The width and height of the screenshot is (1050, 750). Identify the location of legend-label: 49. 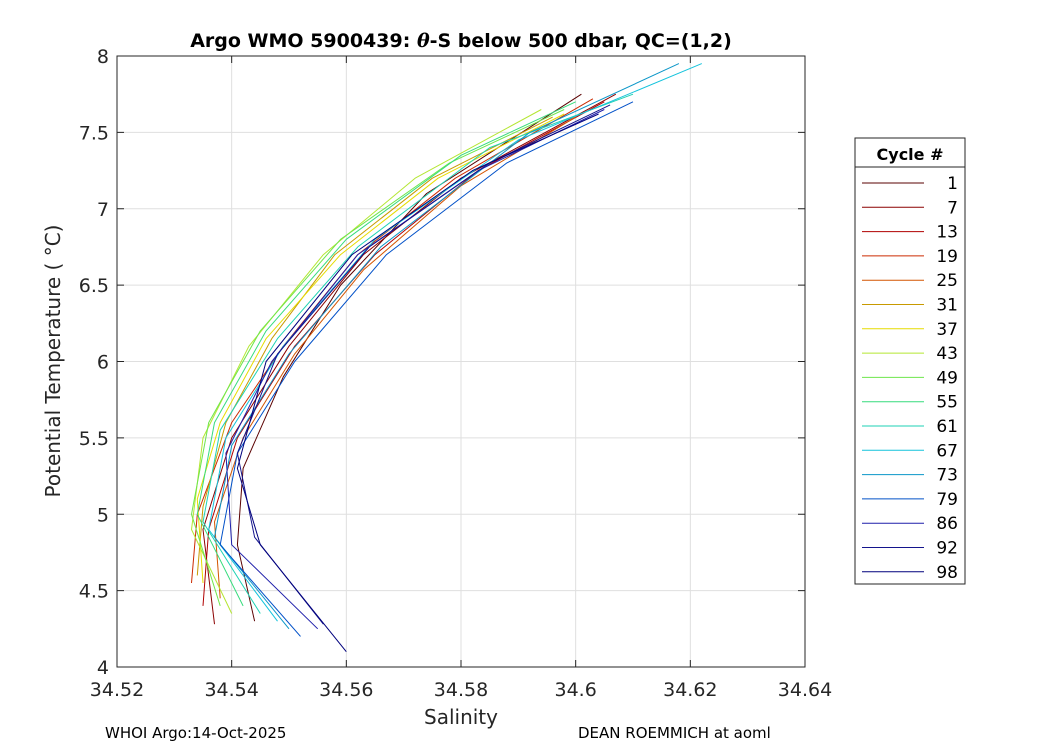
(947, 378).